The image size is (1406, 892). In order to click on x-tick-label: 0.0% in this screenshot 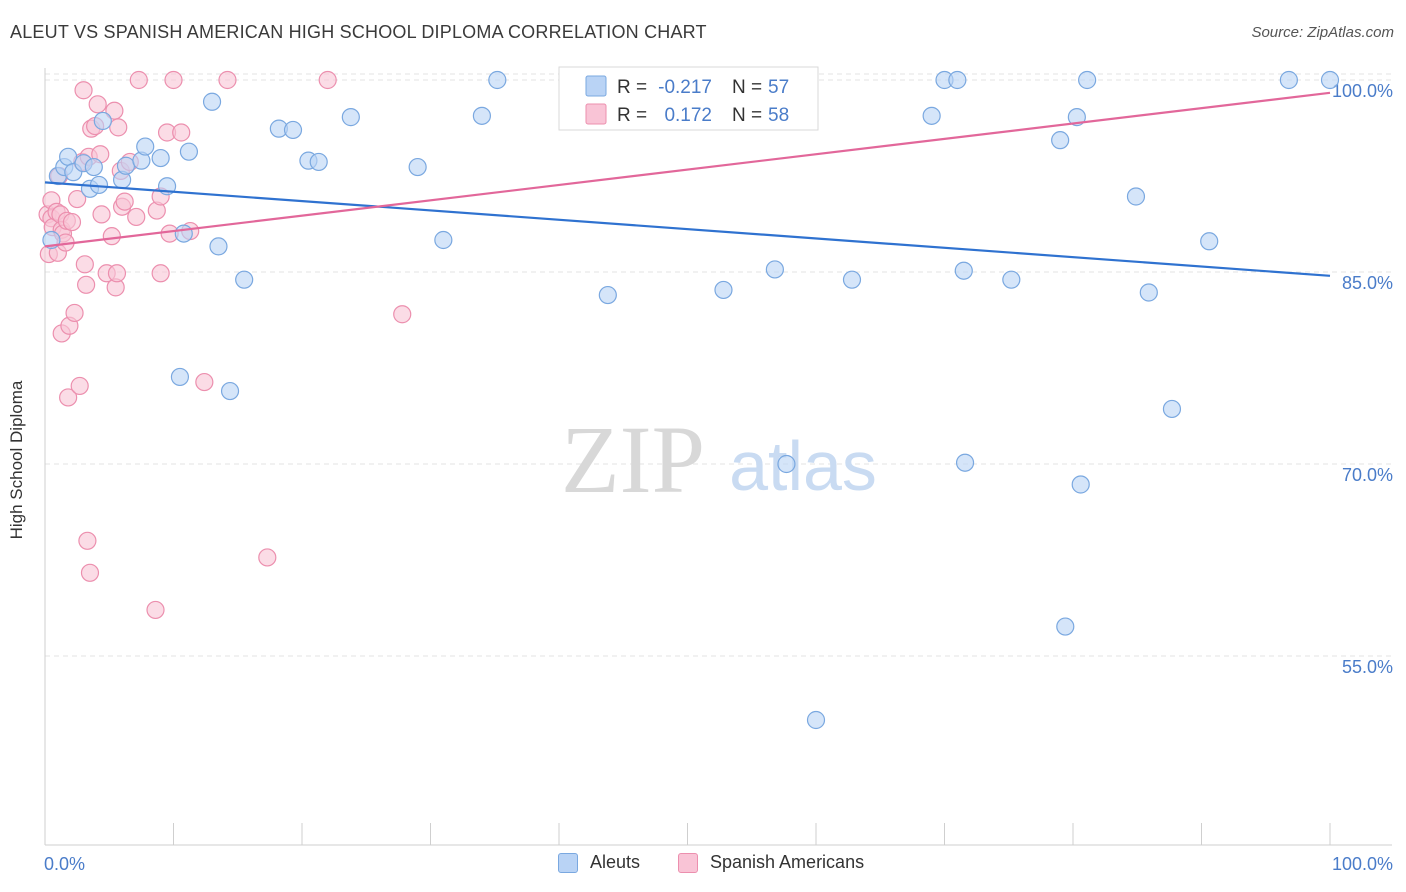, I will do `click(64, 864)`.